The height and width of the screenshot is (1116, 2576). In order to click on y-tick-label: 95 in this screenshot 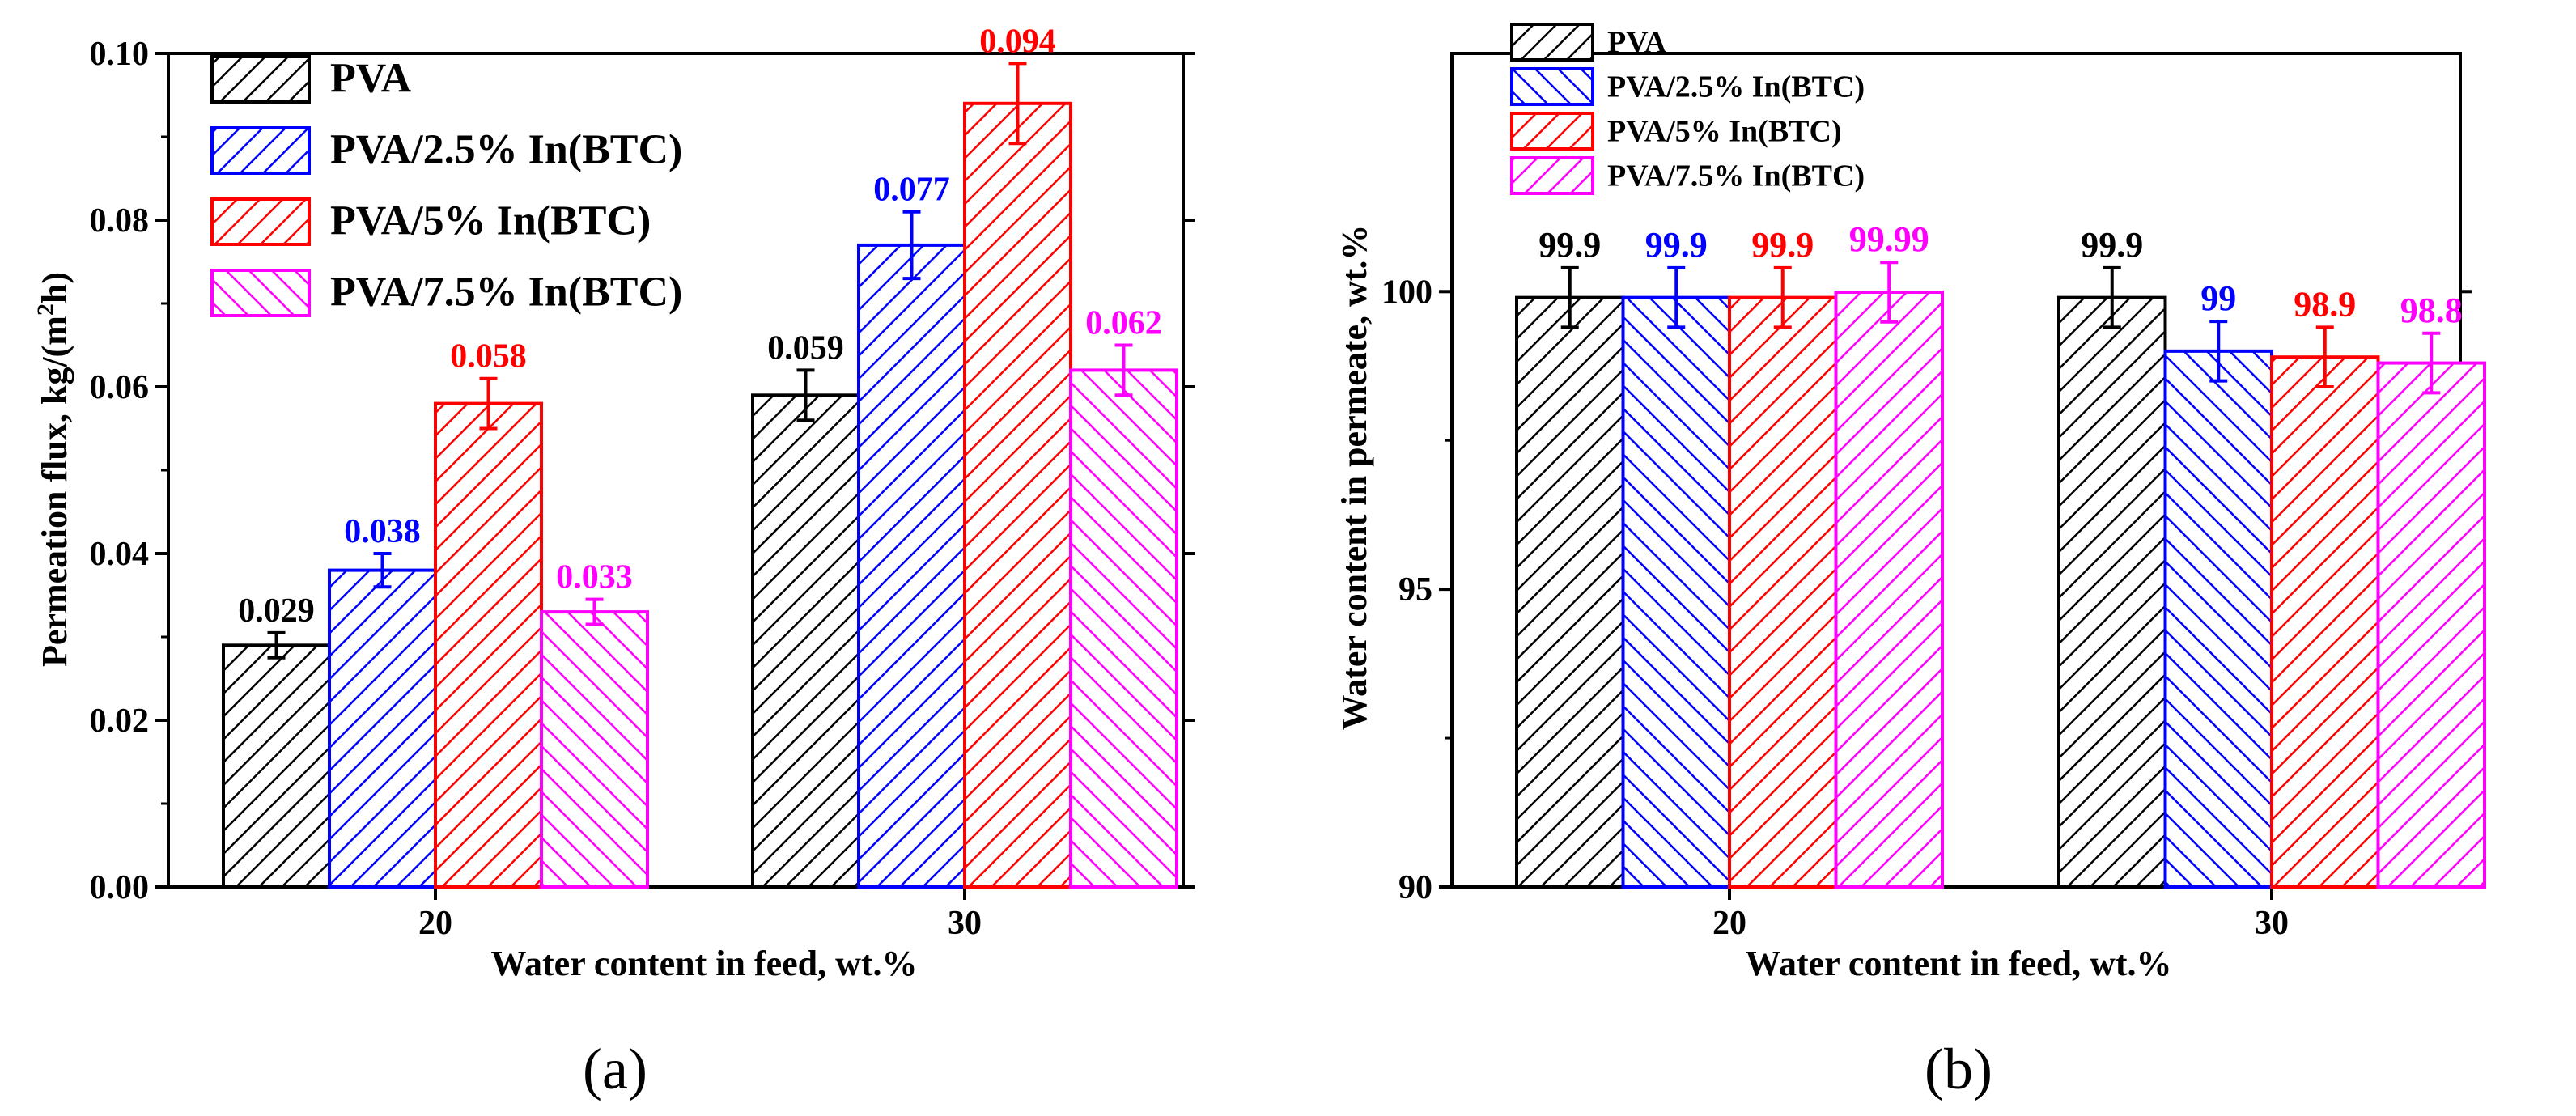, I will do `click(1415, 590)`.